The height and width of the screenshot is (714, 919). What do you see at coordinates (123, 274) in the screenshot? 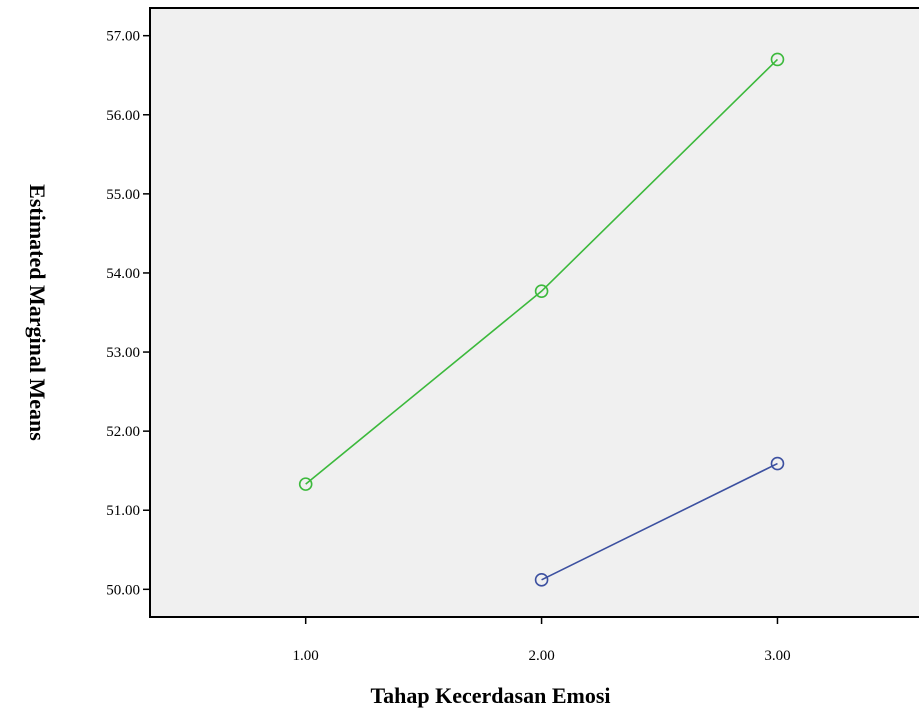
I see `y-tick-label: 54.00` at bounding box center [123, 274].